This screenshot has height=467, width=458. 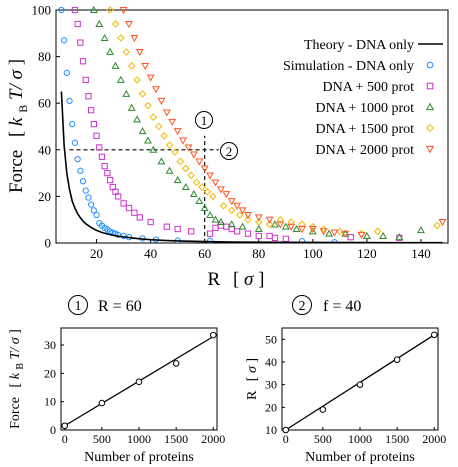 What do you see at coordinates (44, 103) in the screenshot?
I see `y-tick-label: 60` at bounding box center [44, 103].